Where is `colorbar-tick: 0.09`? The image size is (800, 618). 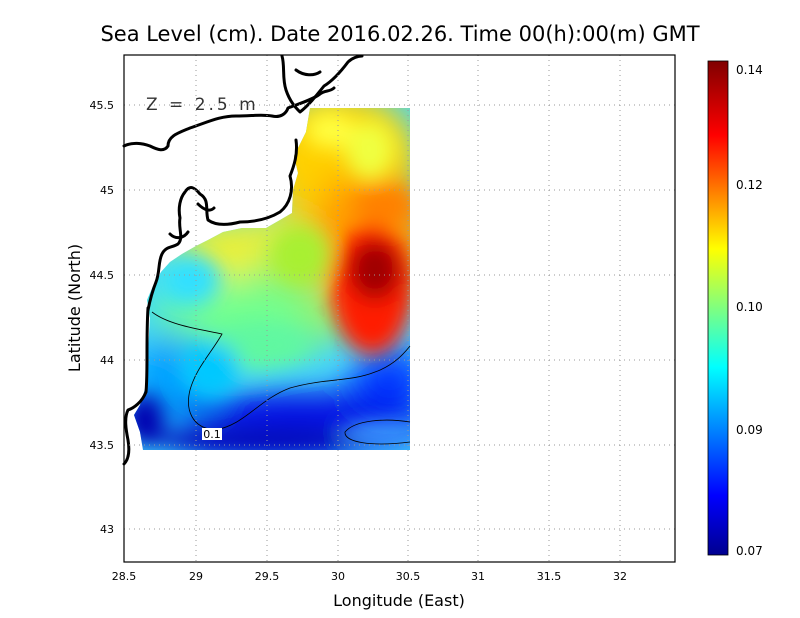
colorbar-tick: 0.09 is located at coordinates (749, 430).